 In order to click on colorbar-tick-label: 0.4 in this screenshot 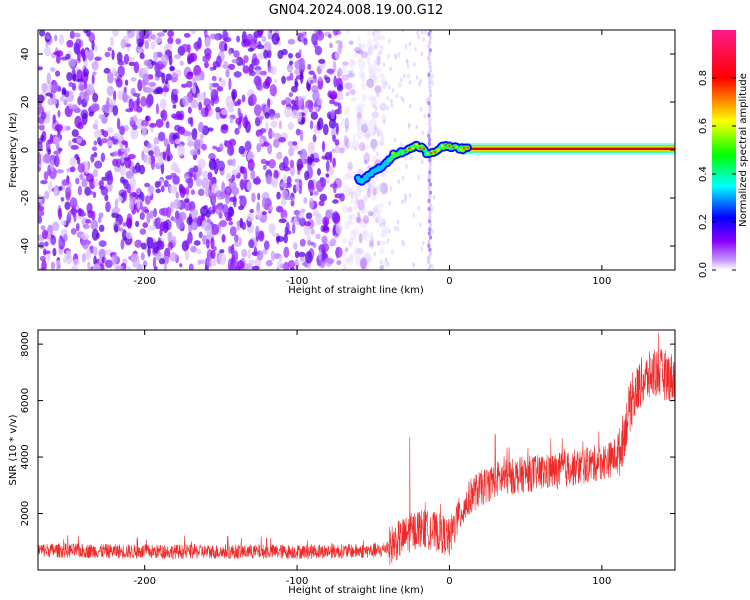, I will do `click(703, 174)`.